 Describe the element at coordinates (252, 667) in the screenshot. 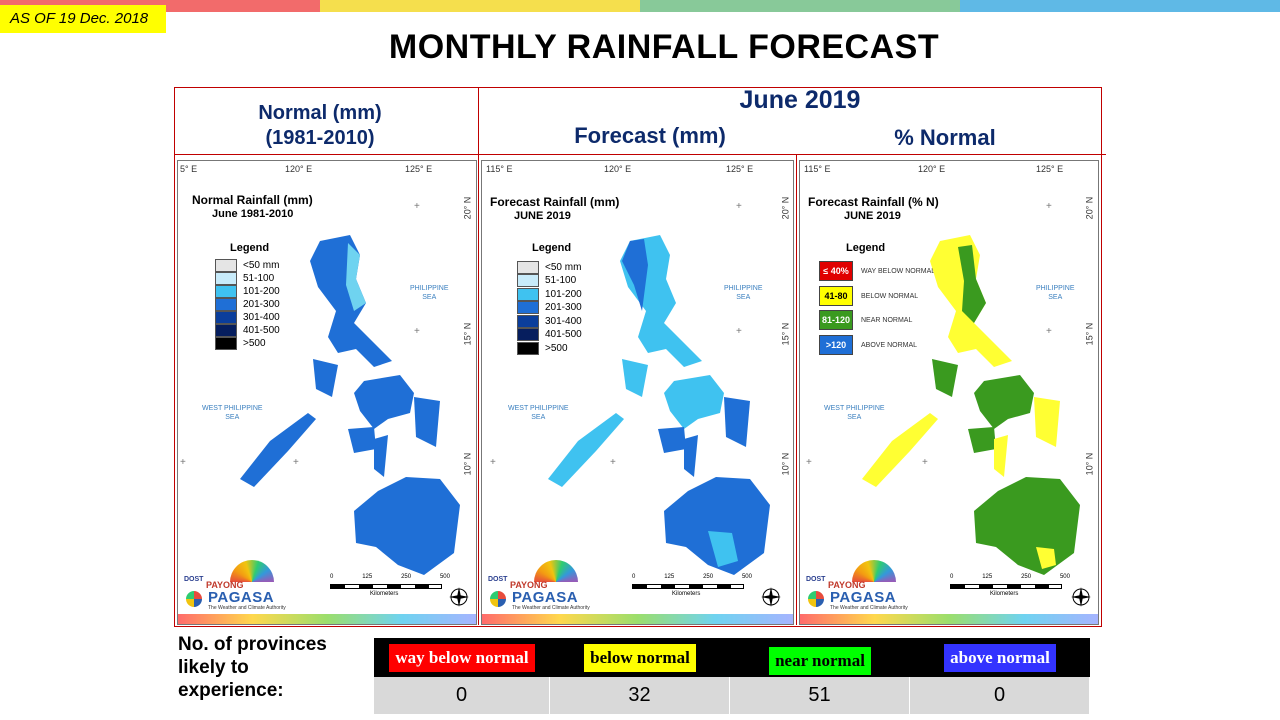

I see `provinces-label: No. of provinces likely to experience:` at that location.